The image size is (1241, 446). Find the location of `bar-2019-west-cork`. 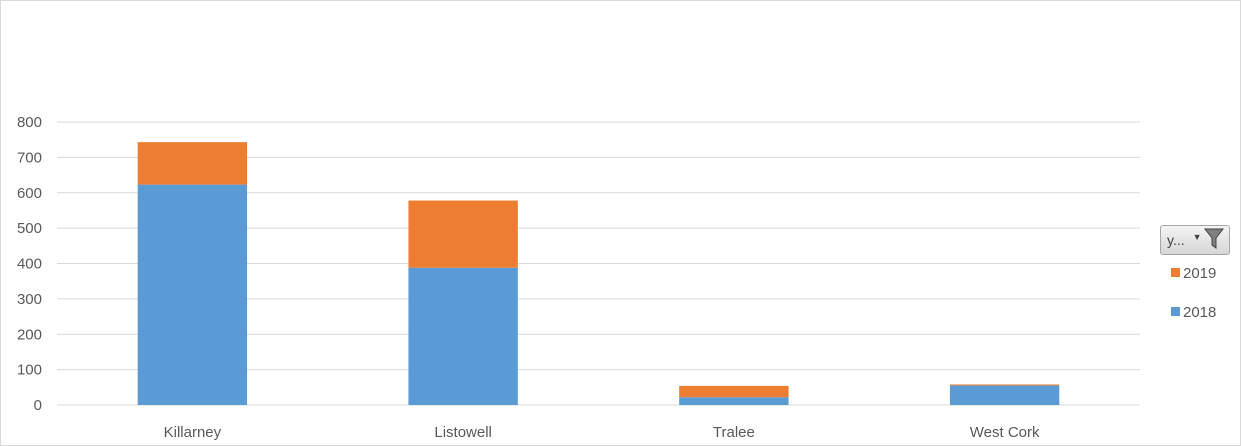

bar-2019-west-cork is located at coordinates (1004, 385).